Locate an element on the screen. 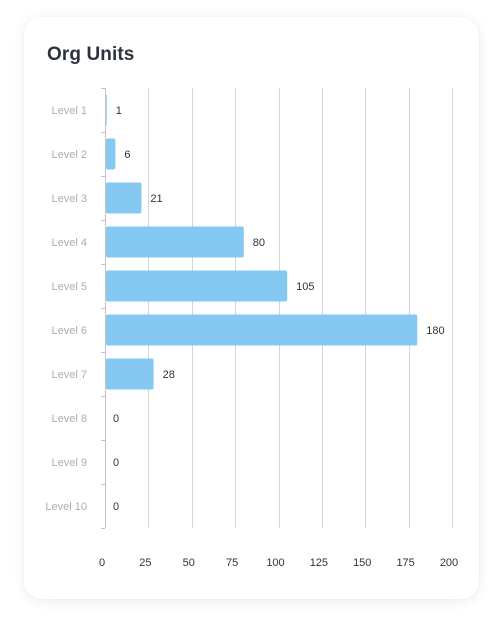 Image resolution: width=503 pixels, height=629 pixels. x-tick-label: 125 is located at coordinates (319, 563).